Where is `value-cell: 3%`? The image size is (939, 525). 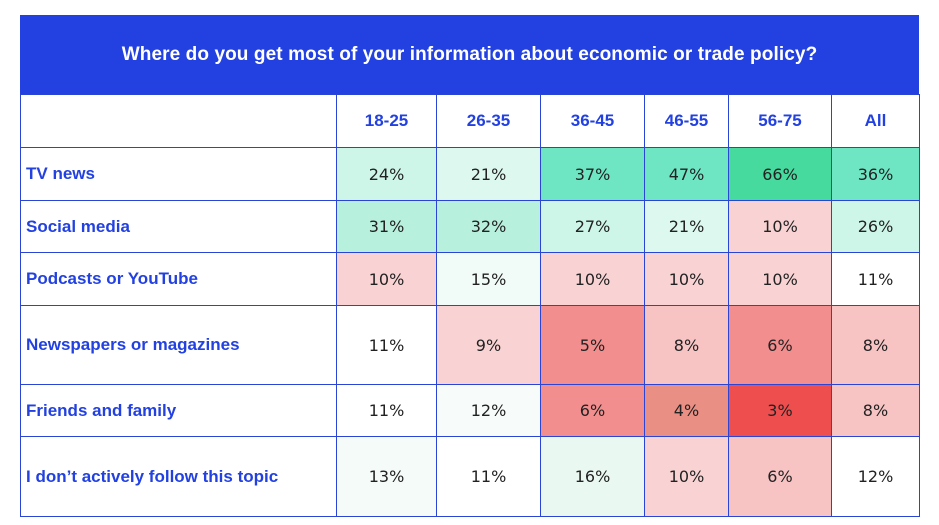 value-cell: 3% is located at coordinates (780, 410).